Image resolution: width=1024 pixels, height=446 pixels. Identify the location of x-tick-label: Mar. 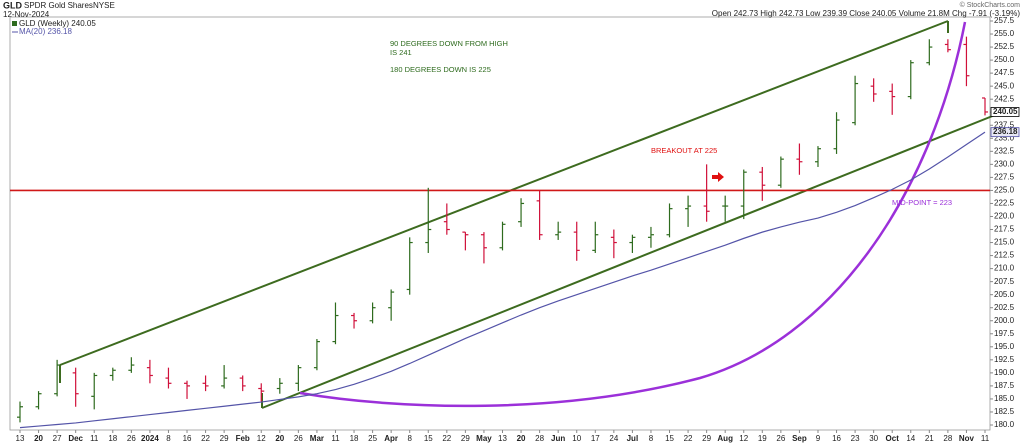
(317, 438).